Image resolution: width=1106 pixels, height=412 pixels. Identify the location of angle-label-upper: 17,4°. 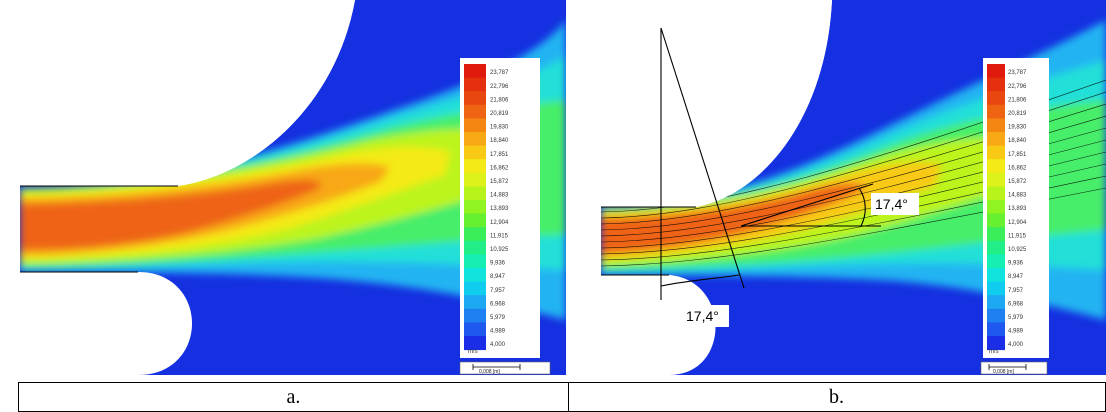
(895, 204).